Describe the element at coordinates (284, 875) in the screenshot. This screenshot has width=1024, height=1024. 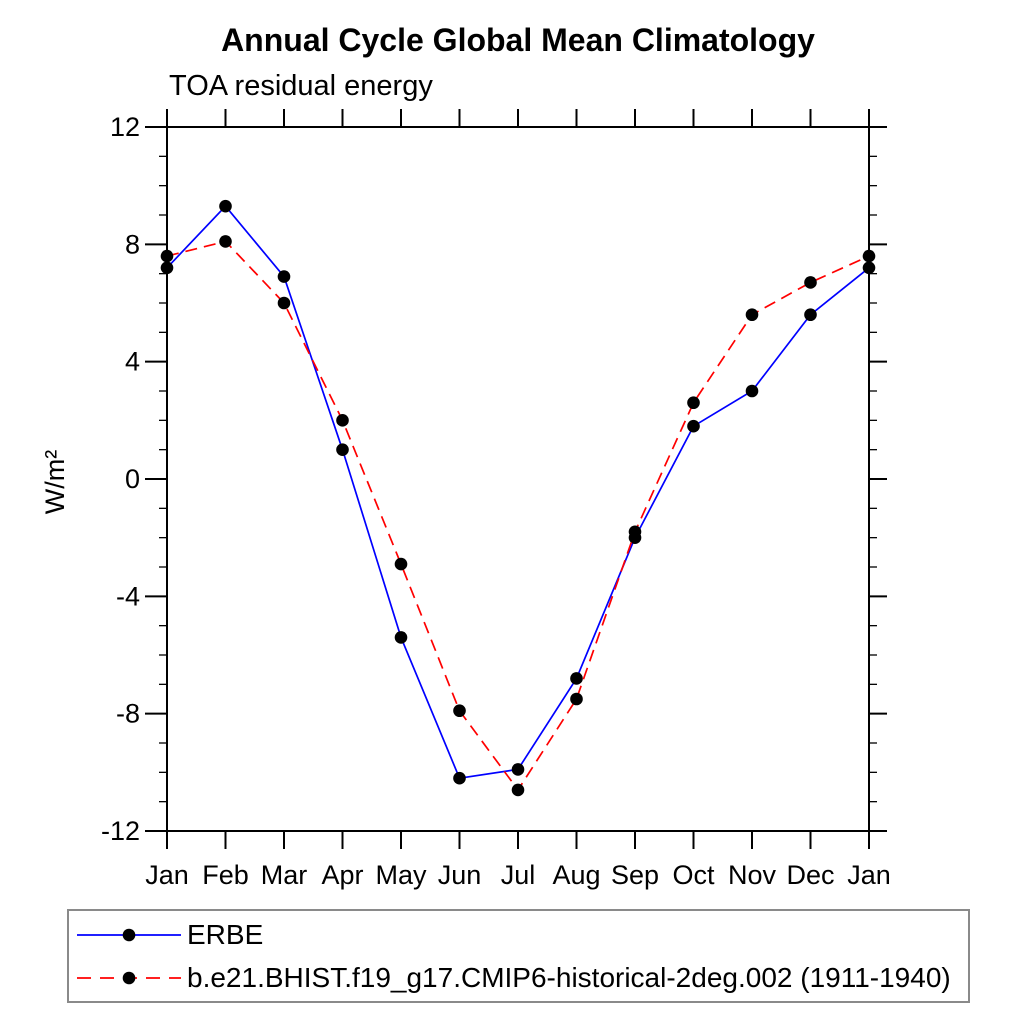
I see `x-tick-label: Mar` at that location.